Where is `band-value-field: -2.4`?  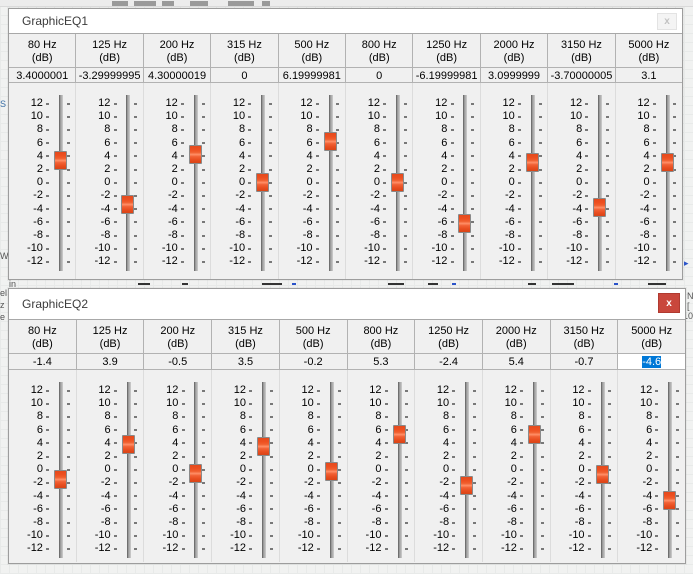
band-value-field: -2.4 is located at coordinates (449, 361).